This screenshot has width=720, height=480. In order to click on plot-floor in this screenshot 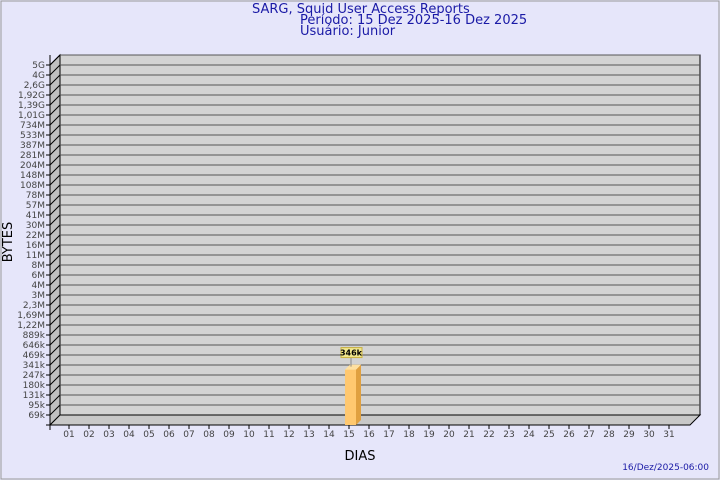, I will do `click(375, 420)`.